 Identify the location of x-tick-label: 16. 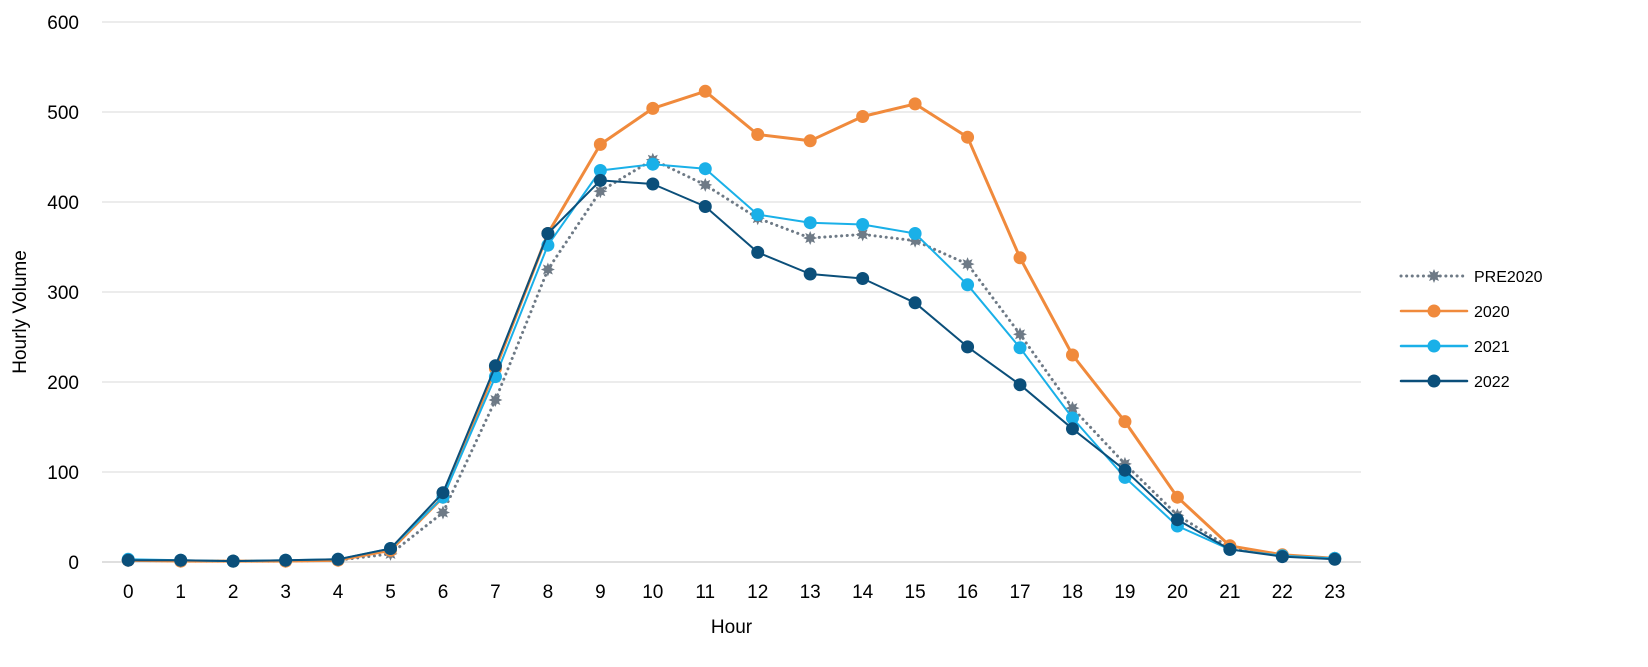
(967, 592).